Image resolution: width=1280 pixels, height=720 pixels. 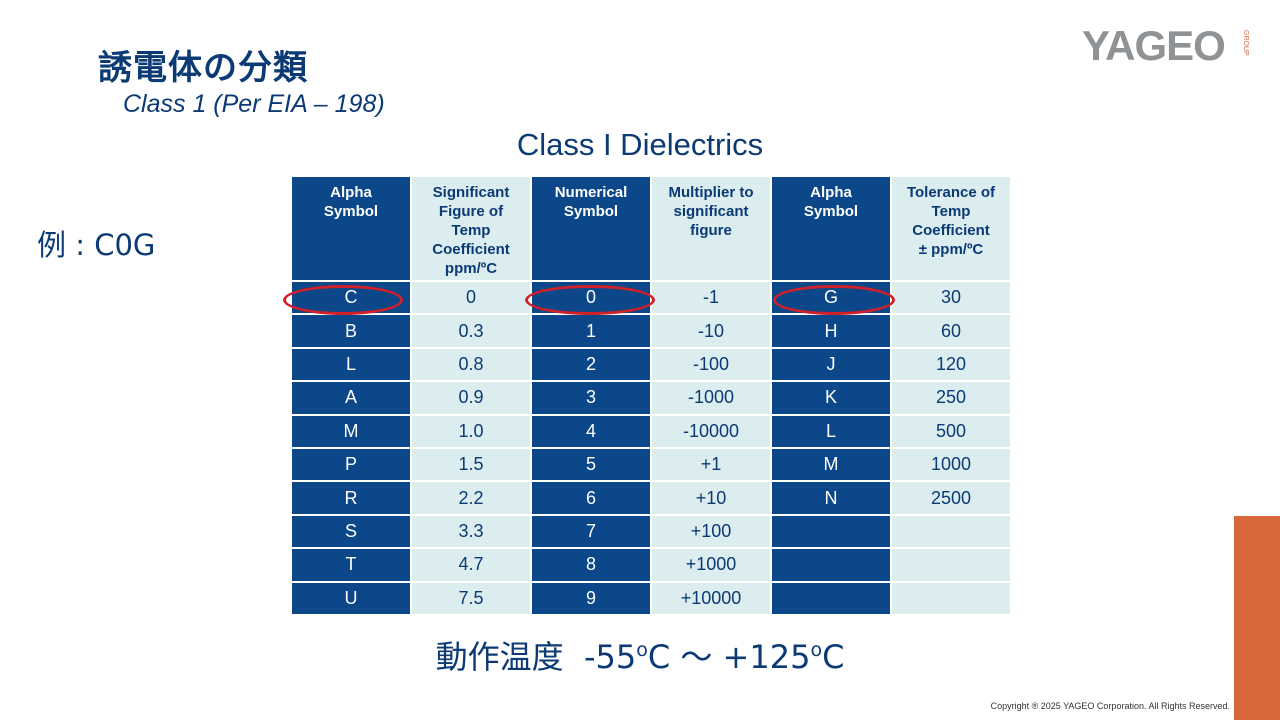 I want to click on highlight-oval-tolerance, so click(x=834, y=300).